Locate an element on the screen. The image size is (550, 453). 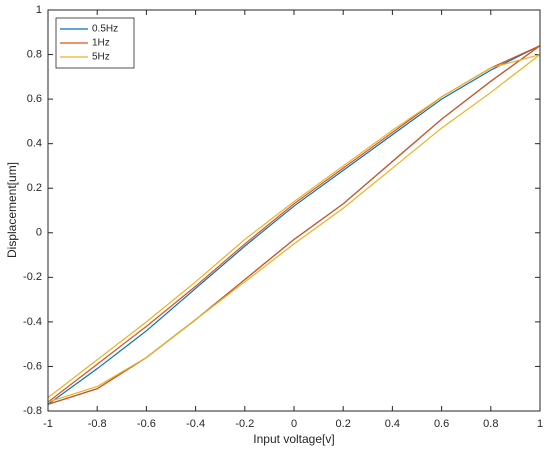
x-tick-label: 1 is located at coordinates (540, 424).